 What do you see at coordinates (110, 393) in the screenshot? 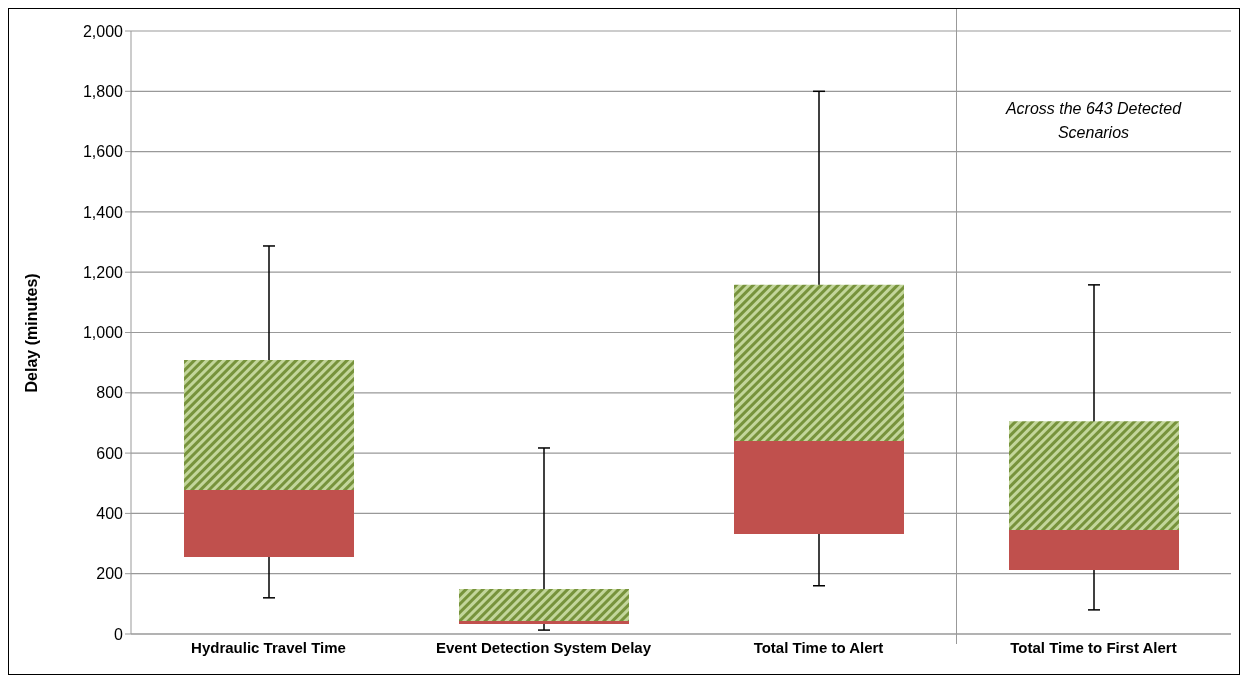
I see `y-tick-label: 800` at bounding box center [110, 393].